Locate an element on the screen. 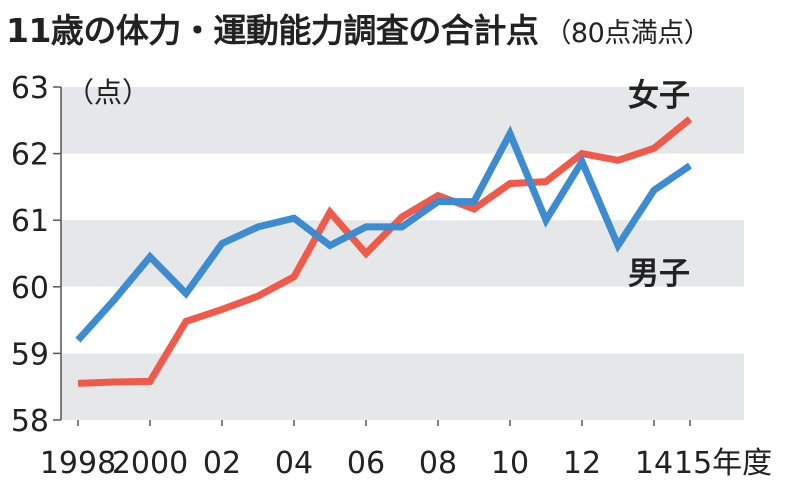  x-tick-label: 12 is located at coordinates (582, 463).